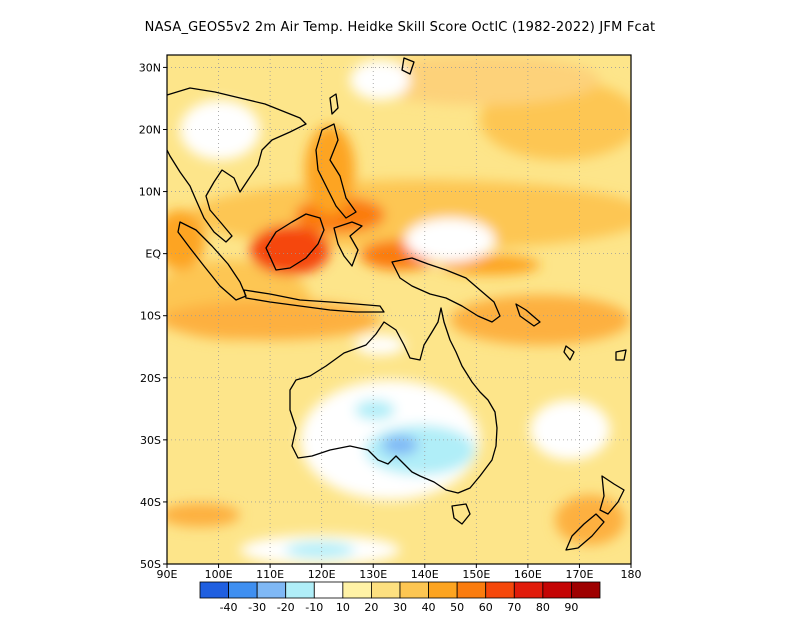 This screenshot has height=618, width=800. Describe the element at coordinates (579, 574) in the screenshot. I see `lon-label: 170E` at that location.